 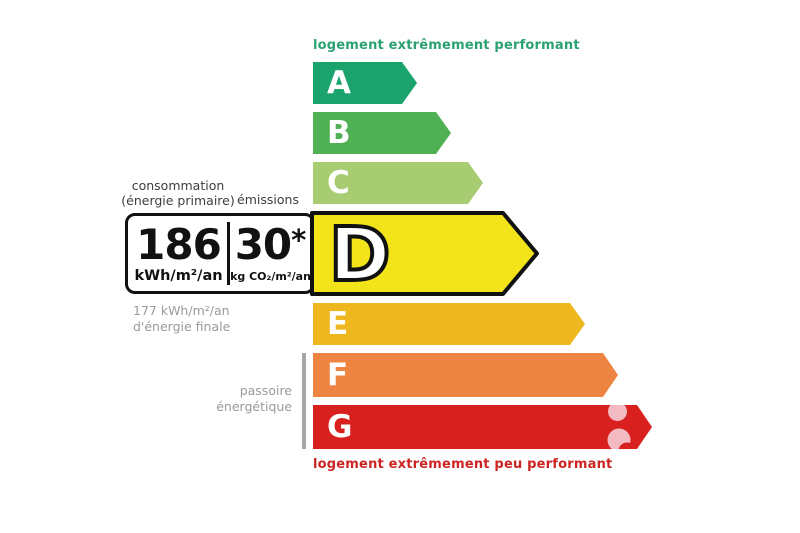 I want to click on emissions-label: émissions, so click(x=268, y=199).